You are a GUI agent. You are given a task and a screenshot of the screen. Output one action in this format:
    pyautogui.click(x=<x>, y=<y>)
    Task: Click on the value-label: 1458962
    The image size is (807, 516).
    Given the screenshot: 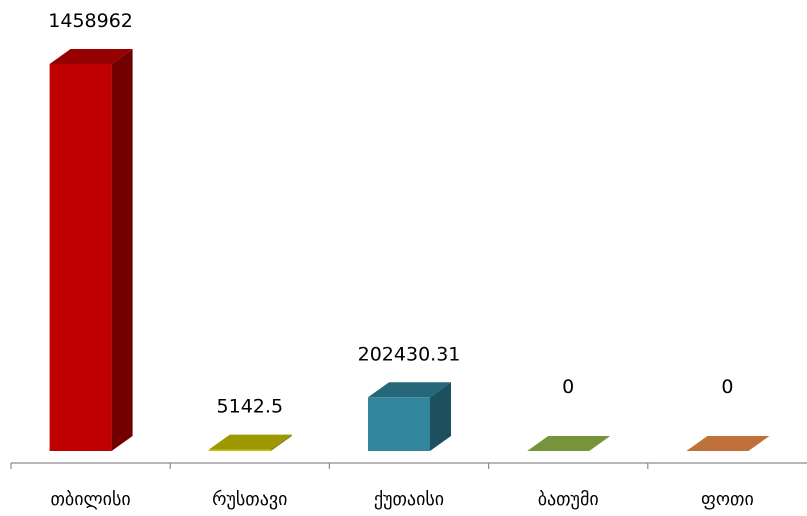 What is the action you would take?
    pyautogui.click(x=90, y=21)
    